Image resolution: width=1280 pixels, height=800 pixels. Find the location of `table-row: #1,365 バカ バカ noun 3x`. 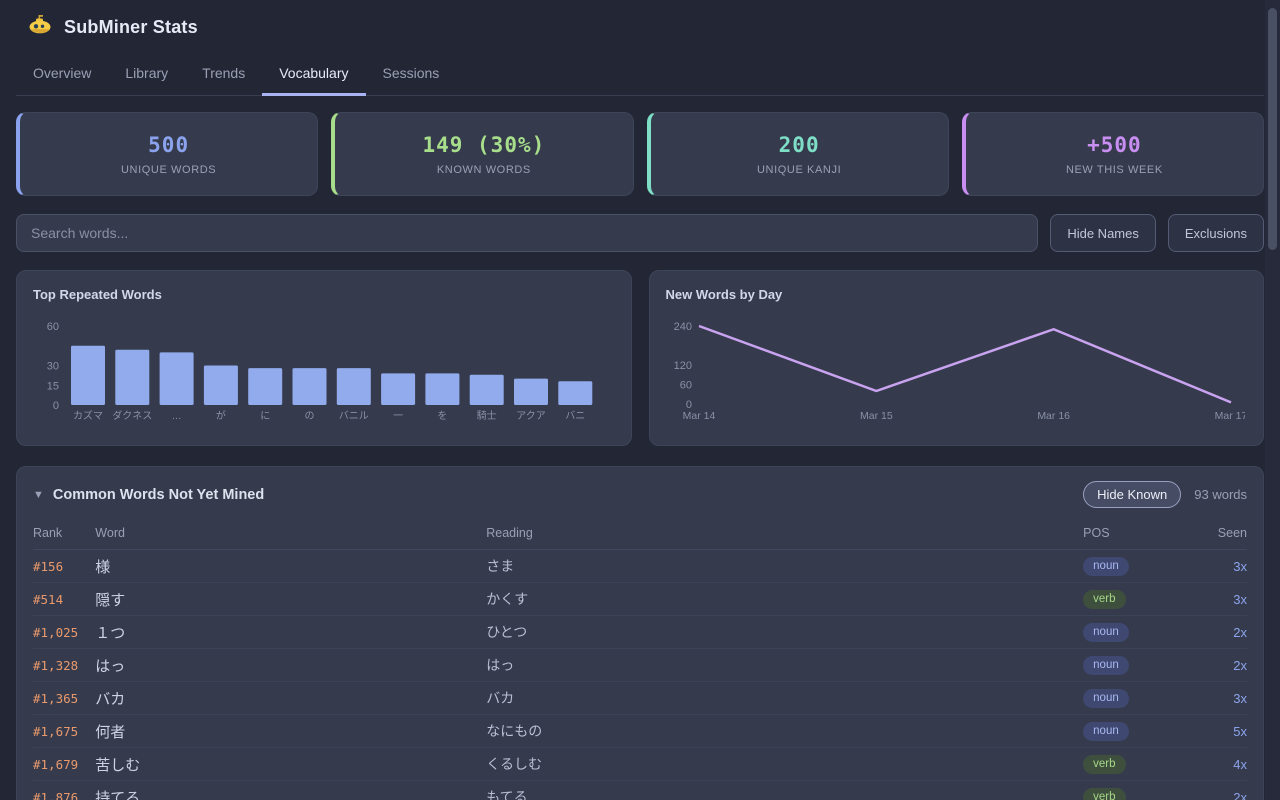

table-row: #1,365 バカ バカ noun 3x is located at coordinates (640, 698).